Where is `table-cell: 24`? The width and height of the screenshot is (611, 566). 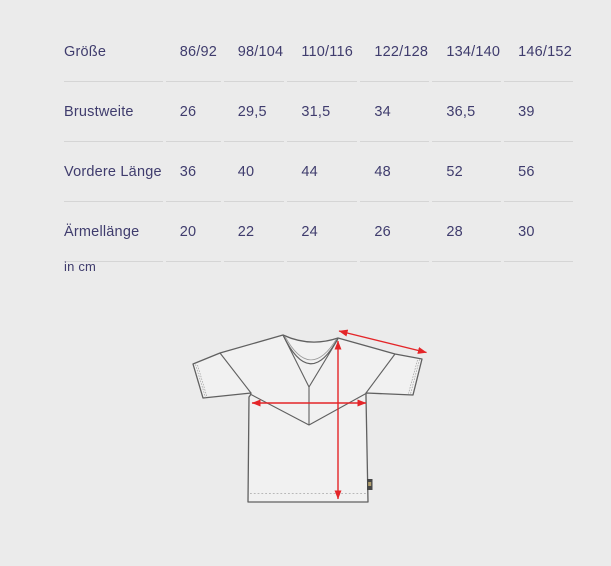
table-cell: 24 is located at coordinates (322, 232).